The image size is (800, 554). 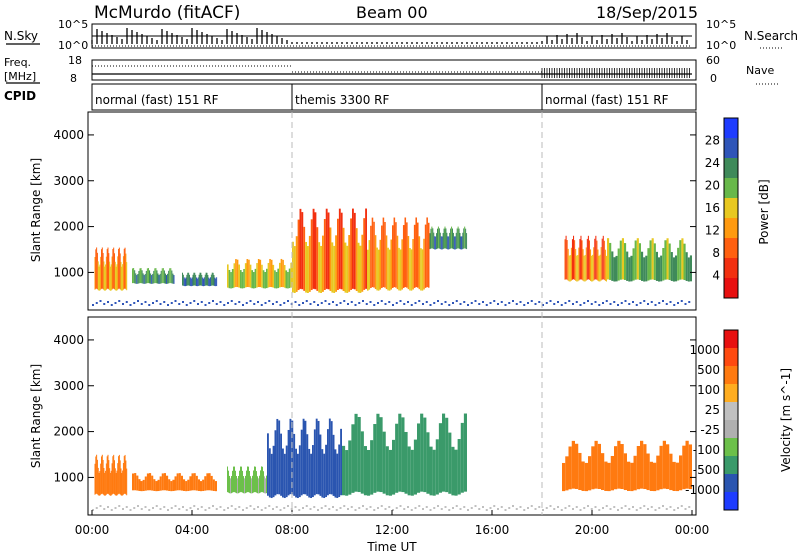 I want to click on colorbar-tick-label: 12, so click(x=712, y=231).